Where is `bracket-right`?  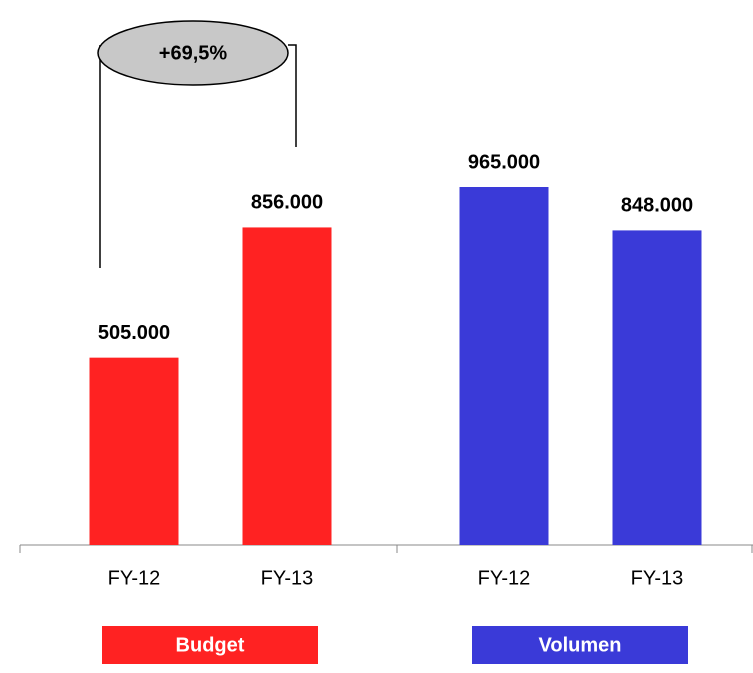 bracket-right is located at coordinates (292, 95).